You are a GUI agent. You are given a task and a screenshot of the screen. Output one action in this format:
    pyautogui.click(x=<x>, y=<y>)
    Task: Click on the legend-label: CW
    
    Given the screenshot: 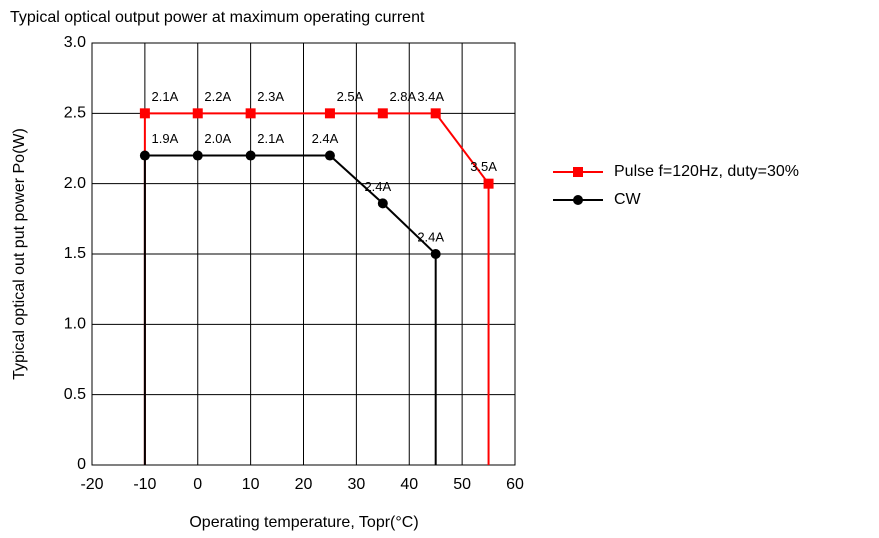 What is the action you would take?
    pyautogui.click(x=628, y=199)
    